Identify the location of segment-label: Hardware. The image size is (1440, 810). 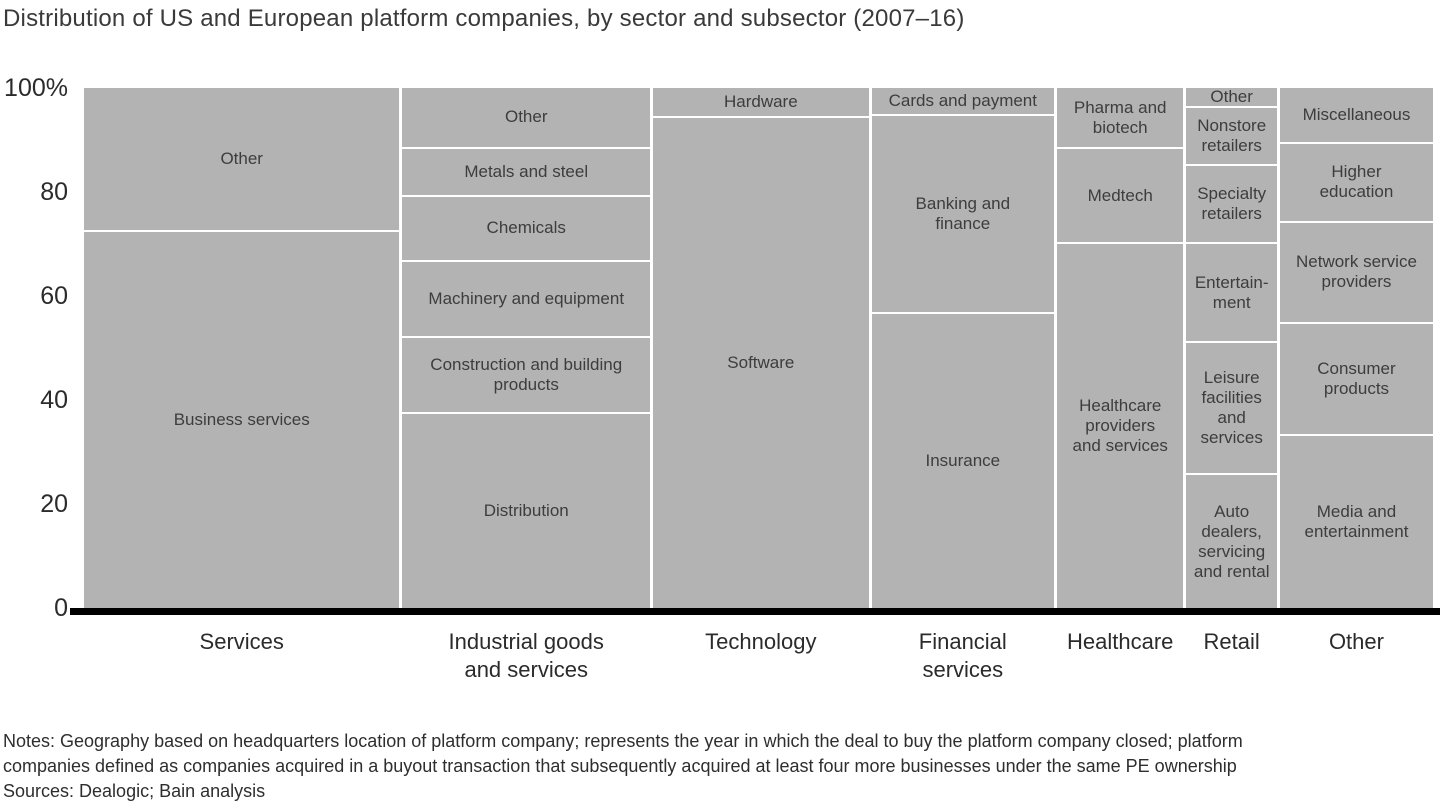
(760, 102).